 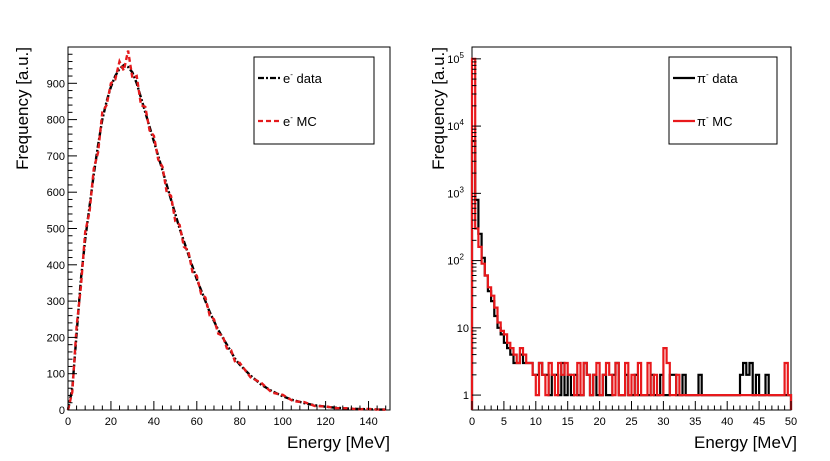 I want to click on x-tick-label: 120, so click(x=325, y=422).